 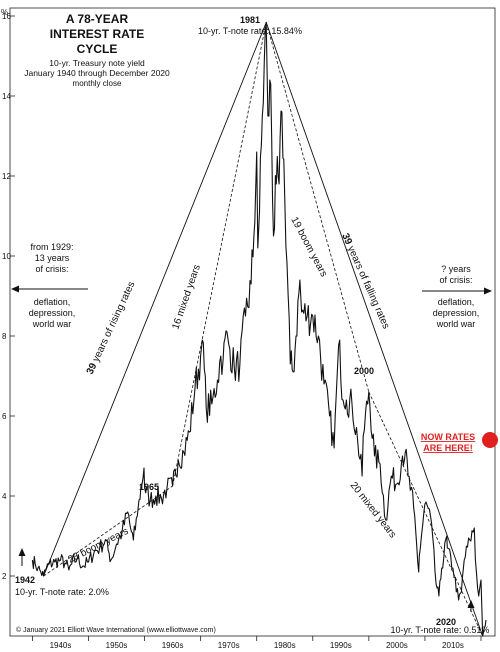 What do you see at coordinates (6, 176) in the screenshot?
I see `y-tick-label: 12` at bounding box center [6, 176].